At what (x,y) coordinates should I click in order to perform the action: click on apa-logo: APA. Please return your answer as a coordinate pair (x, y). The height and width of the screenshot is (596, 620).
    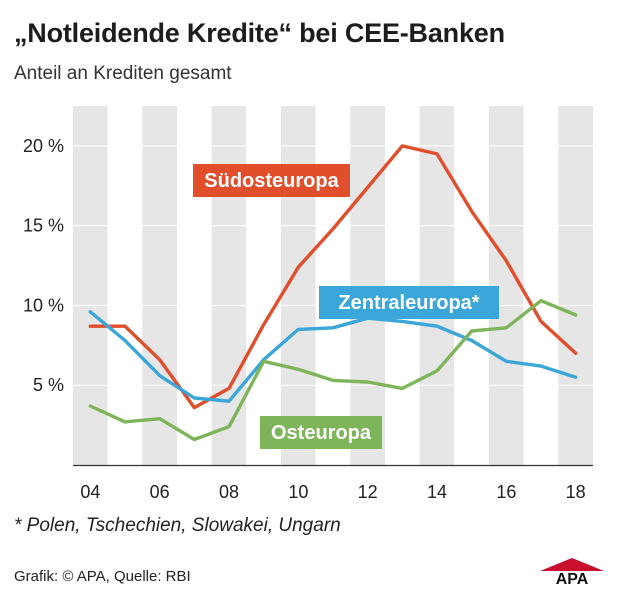
    Looking at the image, I should click on (572, 571).